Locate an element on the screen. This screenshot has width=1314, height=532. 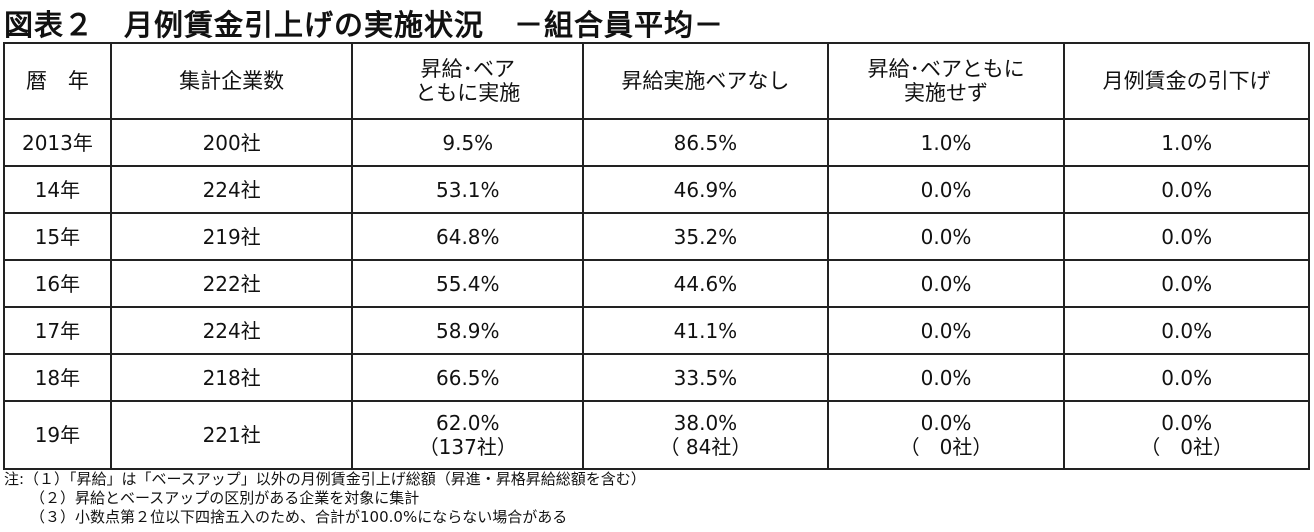
cell-line: 44.6% is located at coordinates (705, 283).